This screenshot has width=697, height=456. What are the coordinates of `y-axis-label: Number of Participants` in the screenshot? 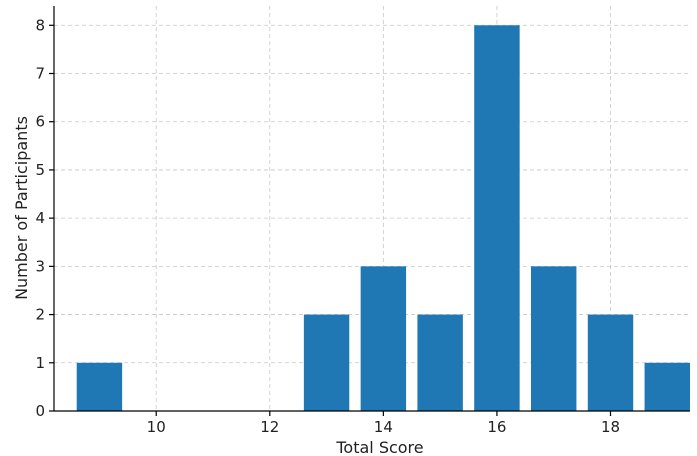 It's located at (21, 208).